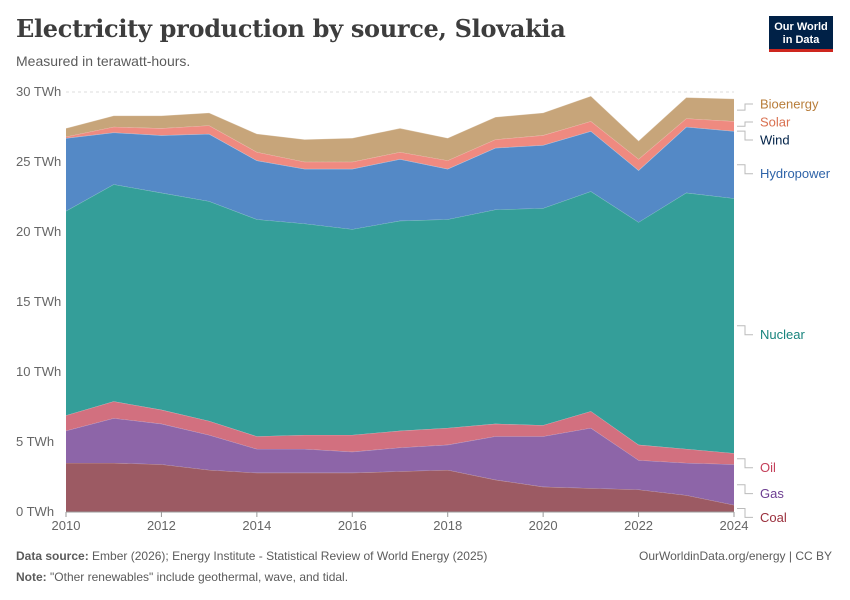  Describe the element at coordinates (66, 525) in the screenshot. I see `x-tick-label: 2010` at that location.